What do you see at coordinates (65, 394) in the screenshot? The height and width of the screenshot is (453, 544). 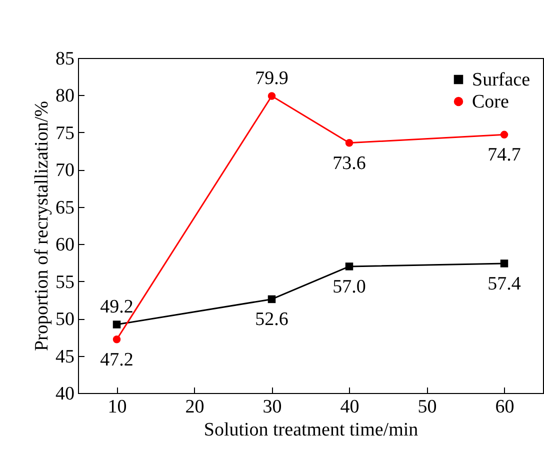 I see `y-tick-label: 40` at bounding box center [65, 394].